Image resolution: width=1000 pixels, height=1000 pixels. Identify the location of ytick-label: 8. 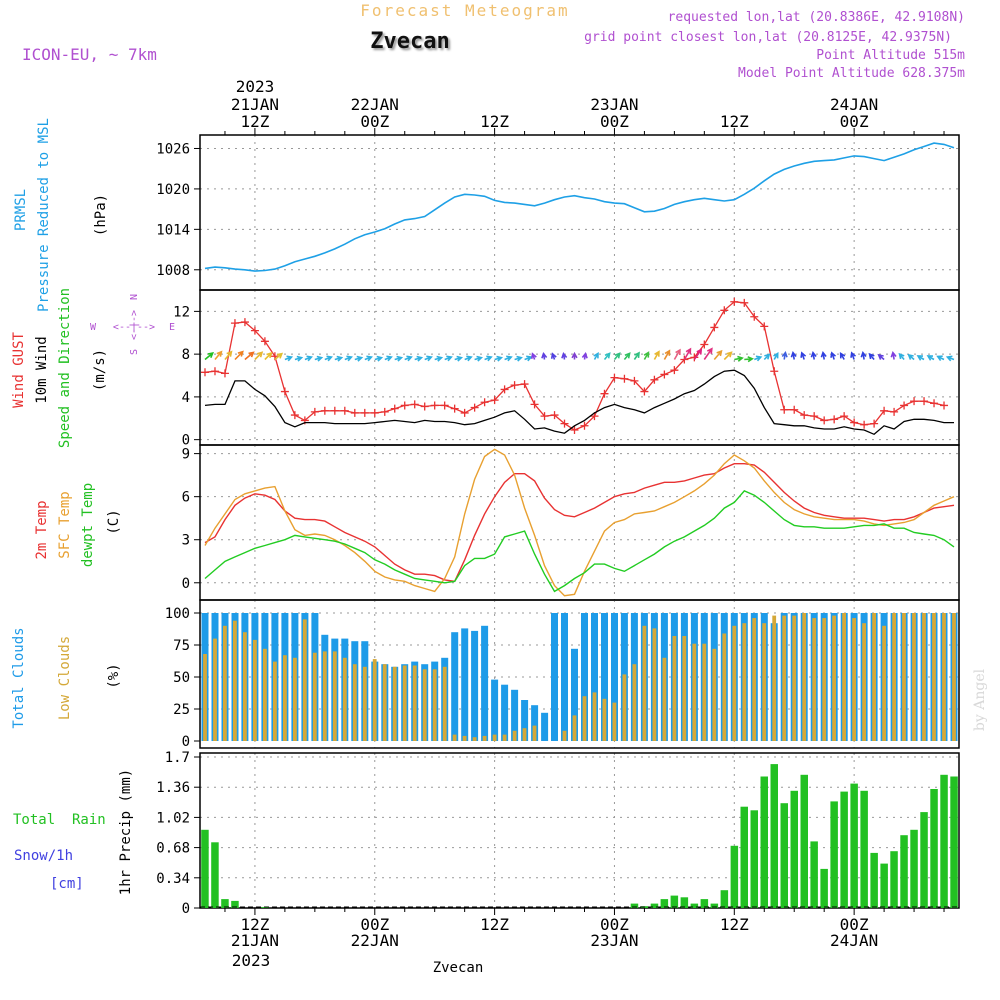
(186, 355).